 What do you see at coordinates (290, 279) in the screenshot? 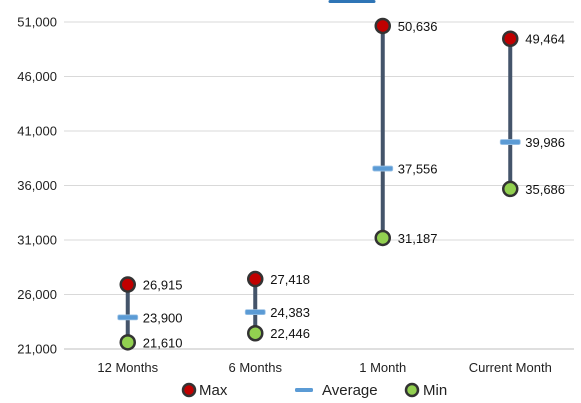
I see `max-value-label: 27,418` at bounding box center [290, 279].